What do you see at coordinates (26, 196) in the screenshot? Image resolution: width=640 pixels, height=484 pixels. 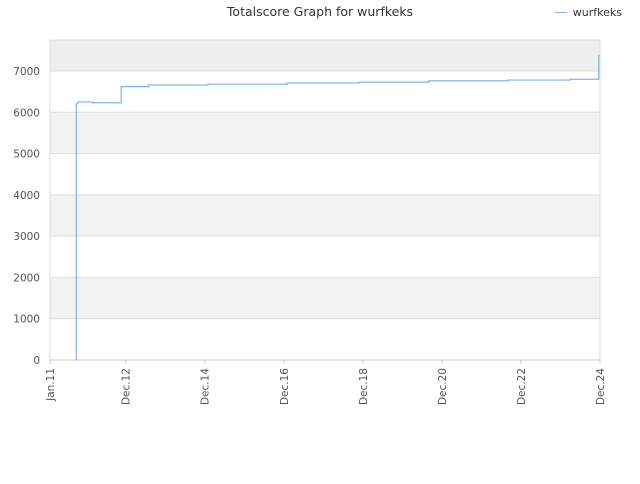 I see `y-tick-label: 4000` at bounding box center [26, 196].